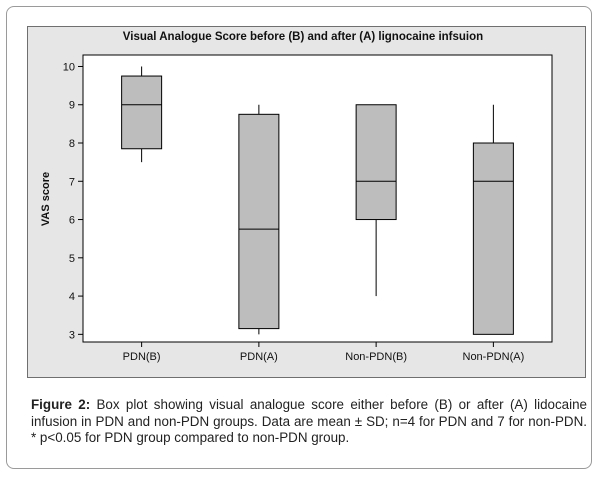 This screenshot has height=477, width=600. I want to click on y-axis-label: VAS score, so click(46, 199).